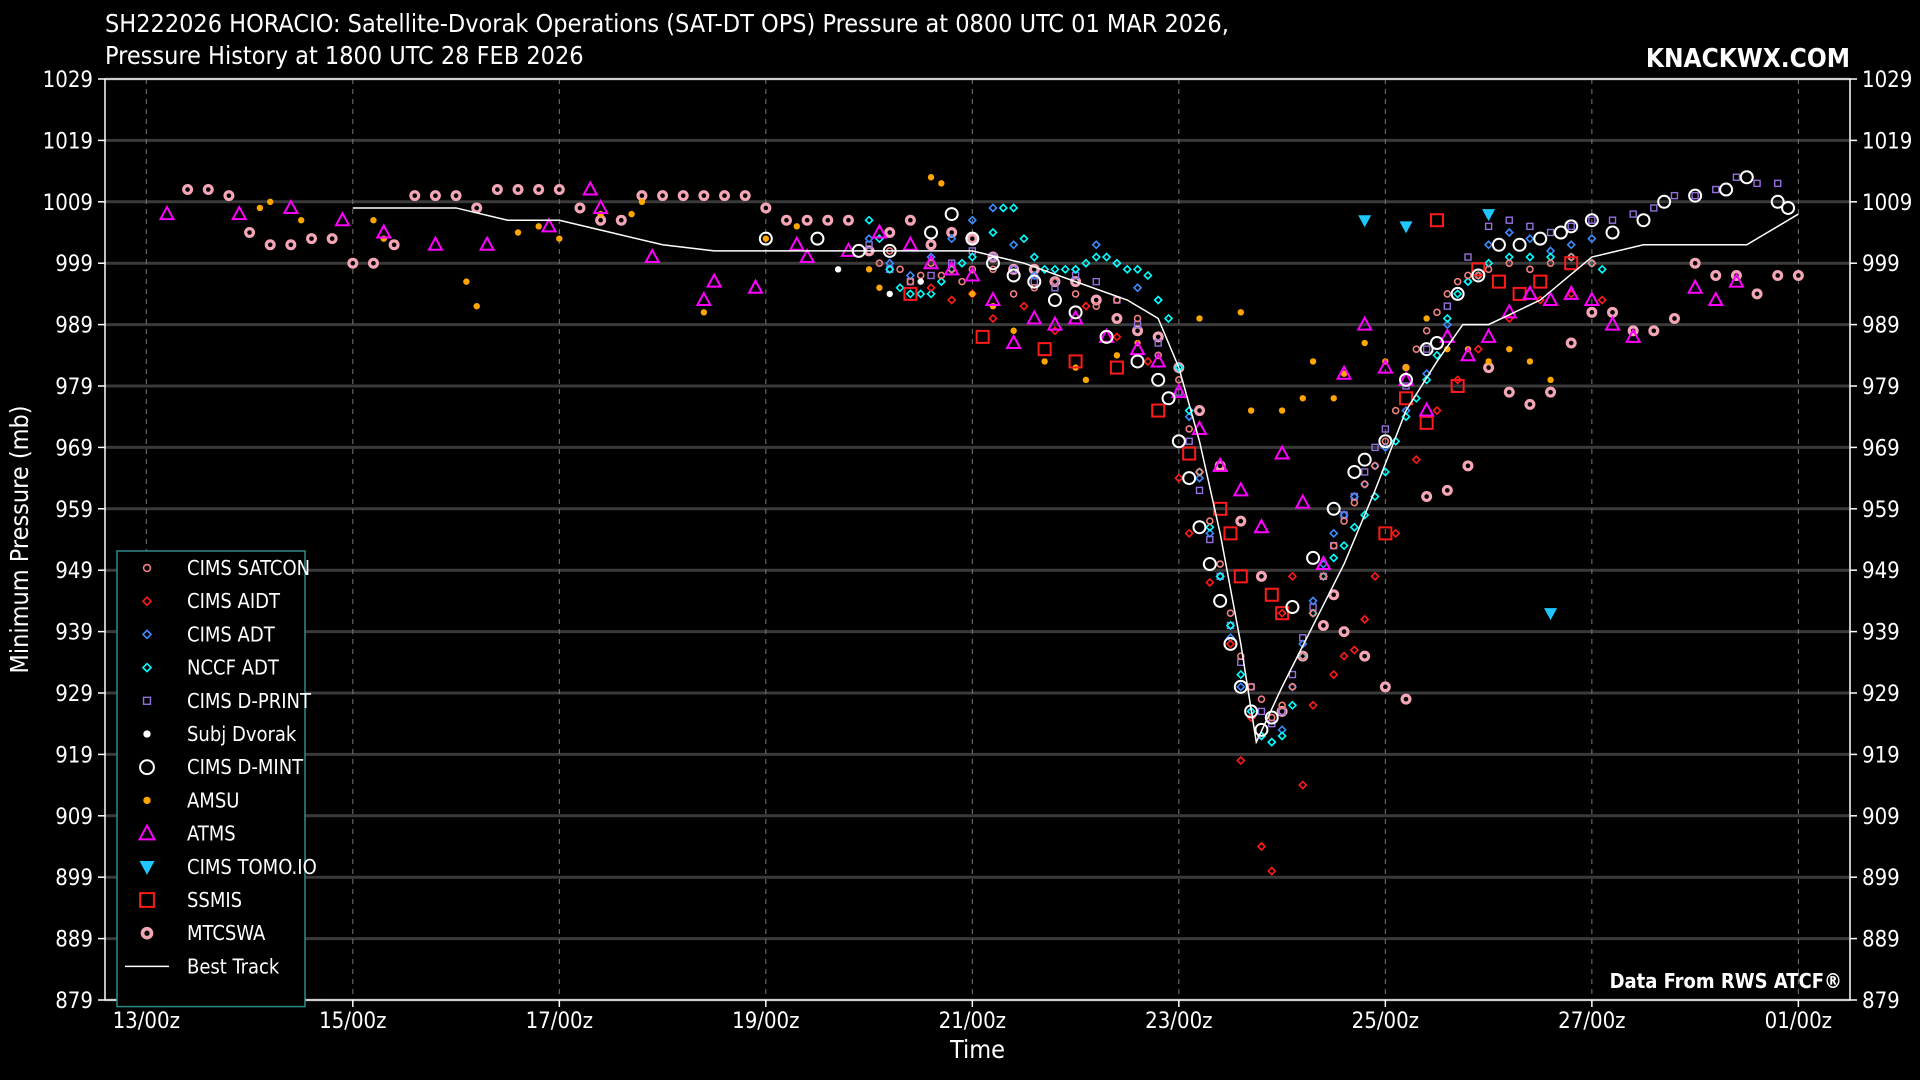 The width and height of the screenshot is (1920, 1080). Describe the element at coordinates (248, 568) in the screenshot. I see `legend-label: CIMS SATCON` at that location.